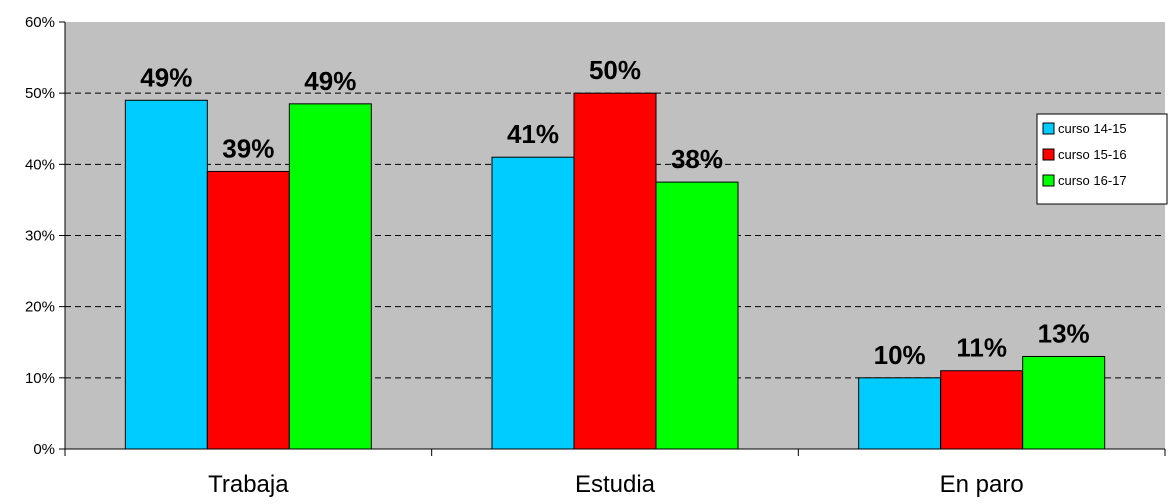 This screenshot has width=1170, height=504. I want to click on y-tick-label: 0%, so click(44, 449).